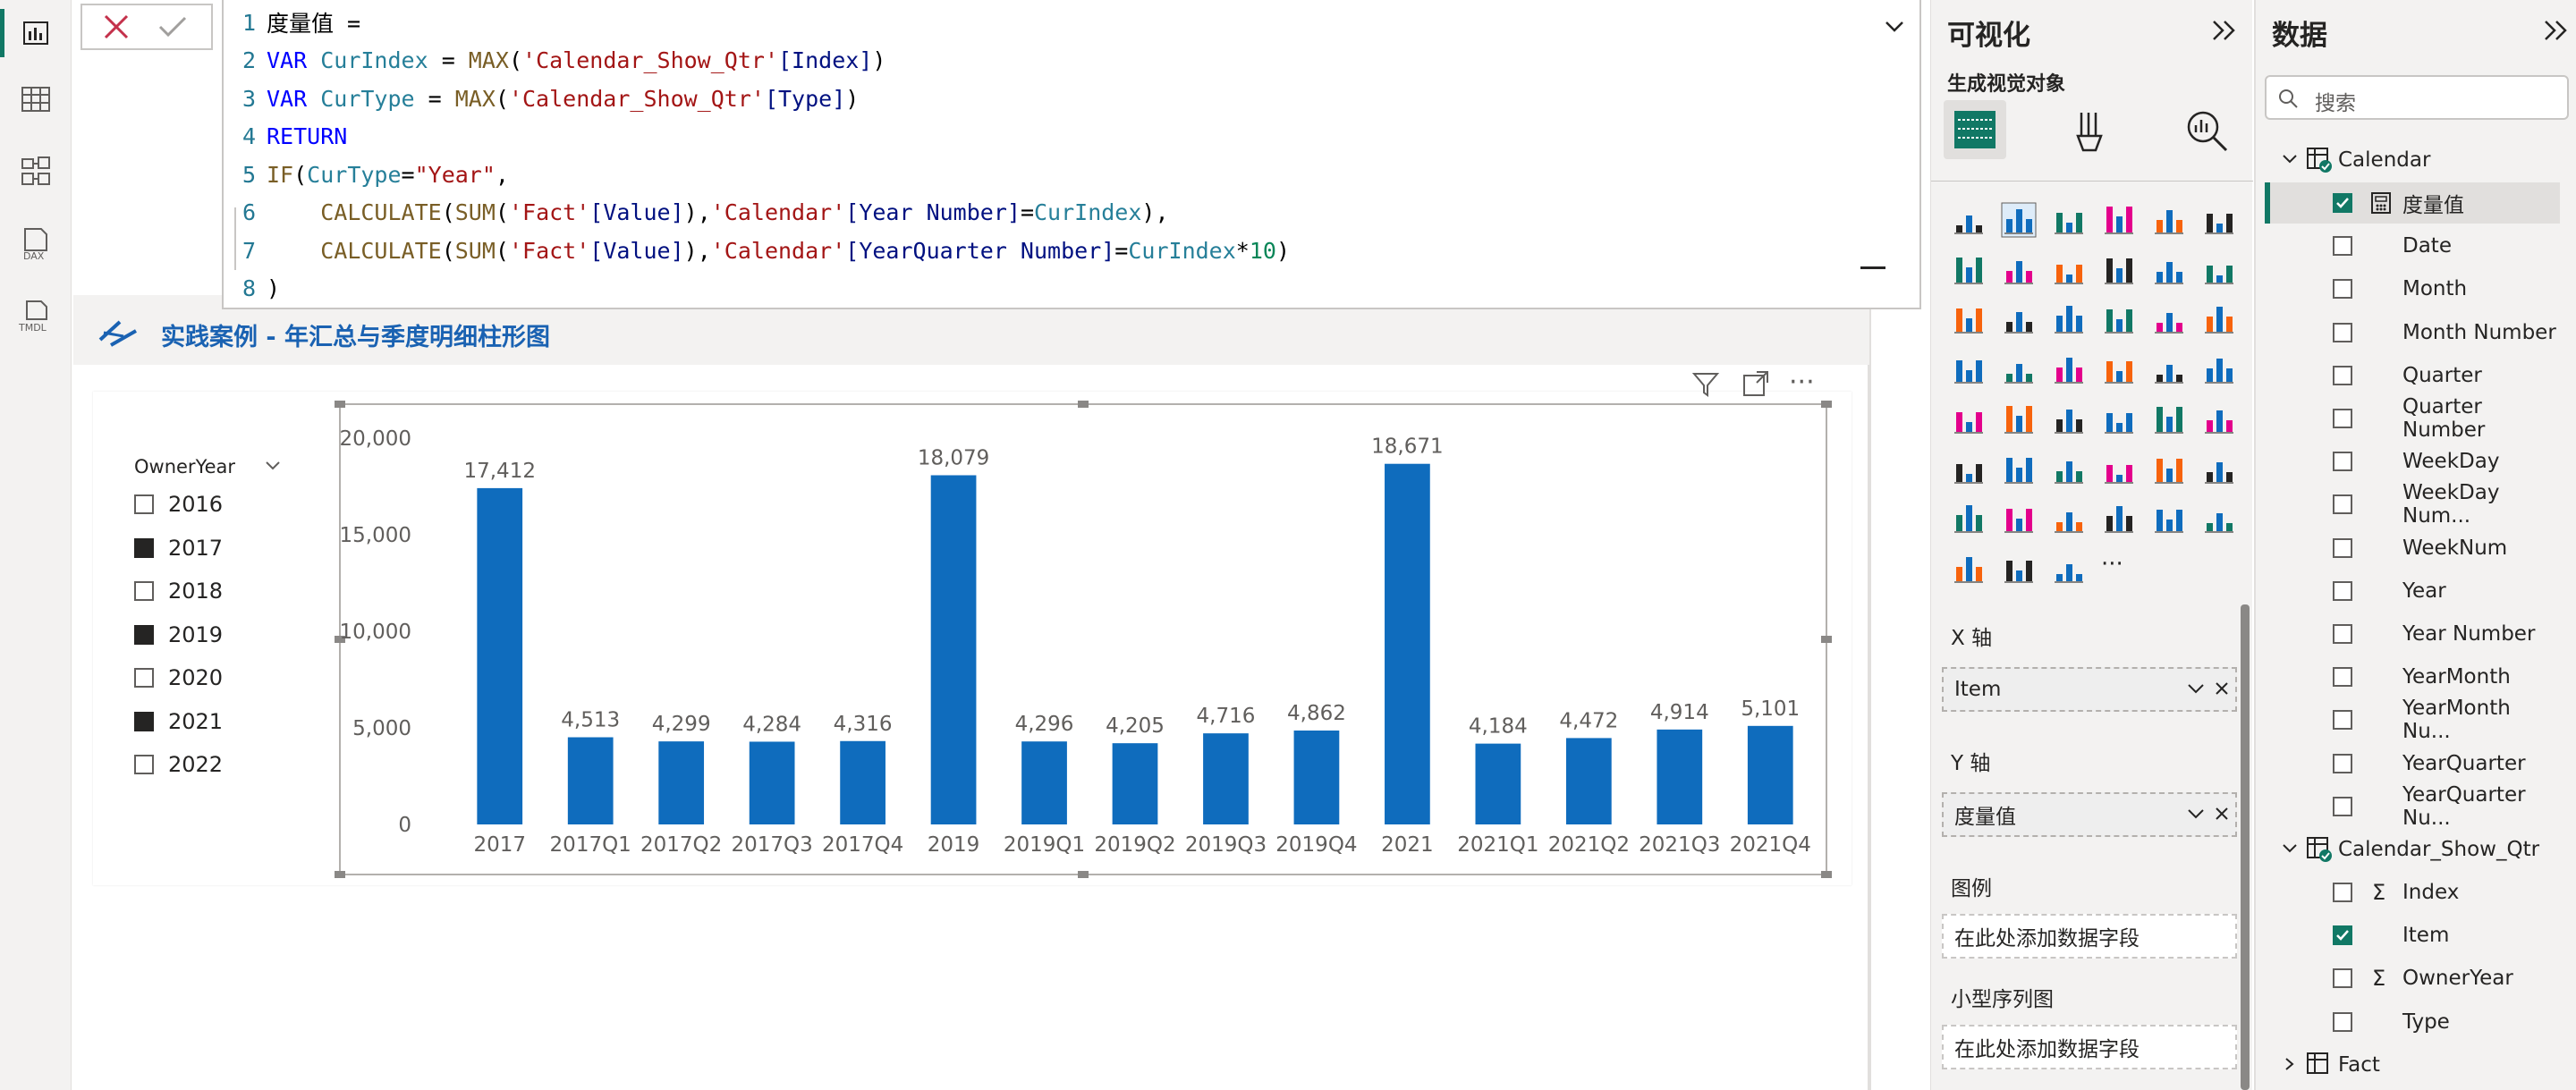 The height and width of the screenshot is (1090, 2576). I want to click on clustered-column-chart-icon, so click(2019, 220).